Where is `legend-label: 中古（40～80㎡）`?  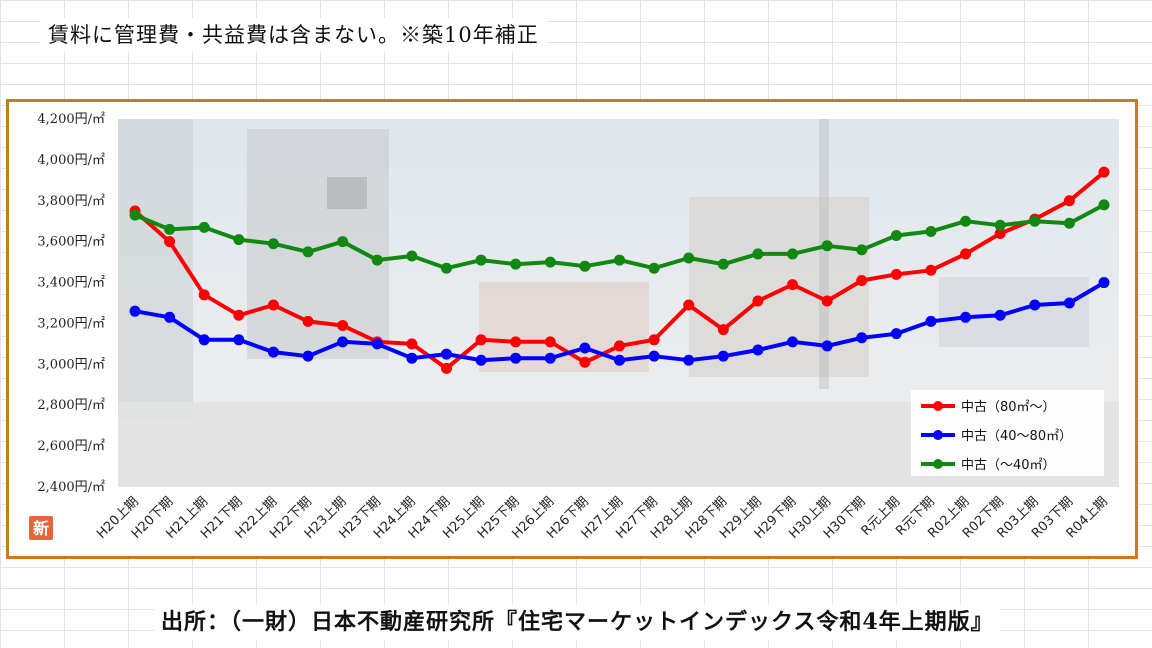 legend-label: 中古（40～80㎡） is located at coordinates (1016, 436).